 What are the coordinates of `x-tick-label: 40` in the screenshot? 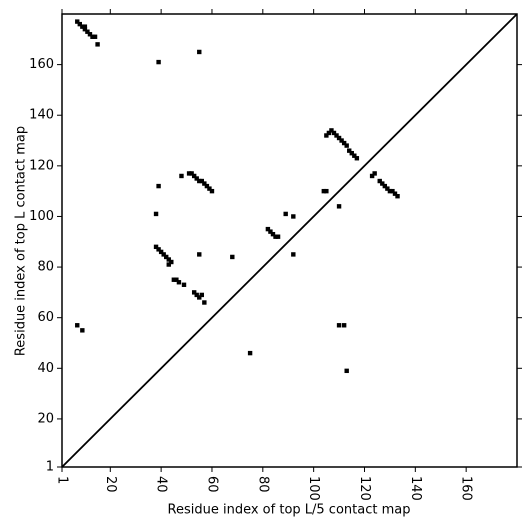 It's located at (161, 484).